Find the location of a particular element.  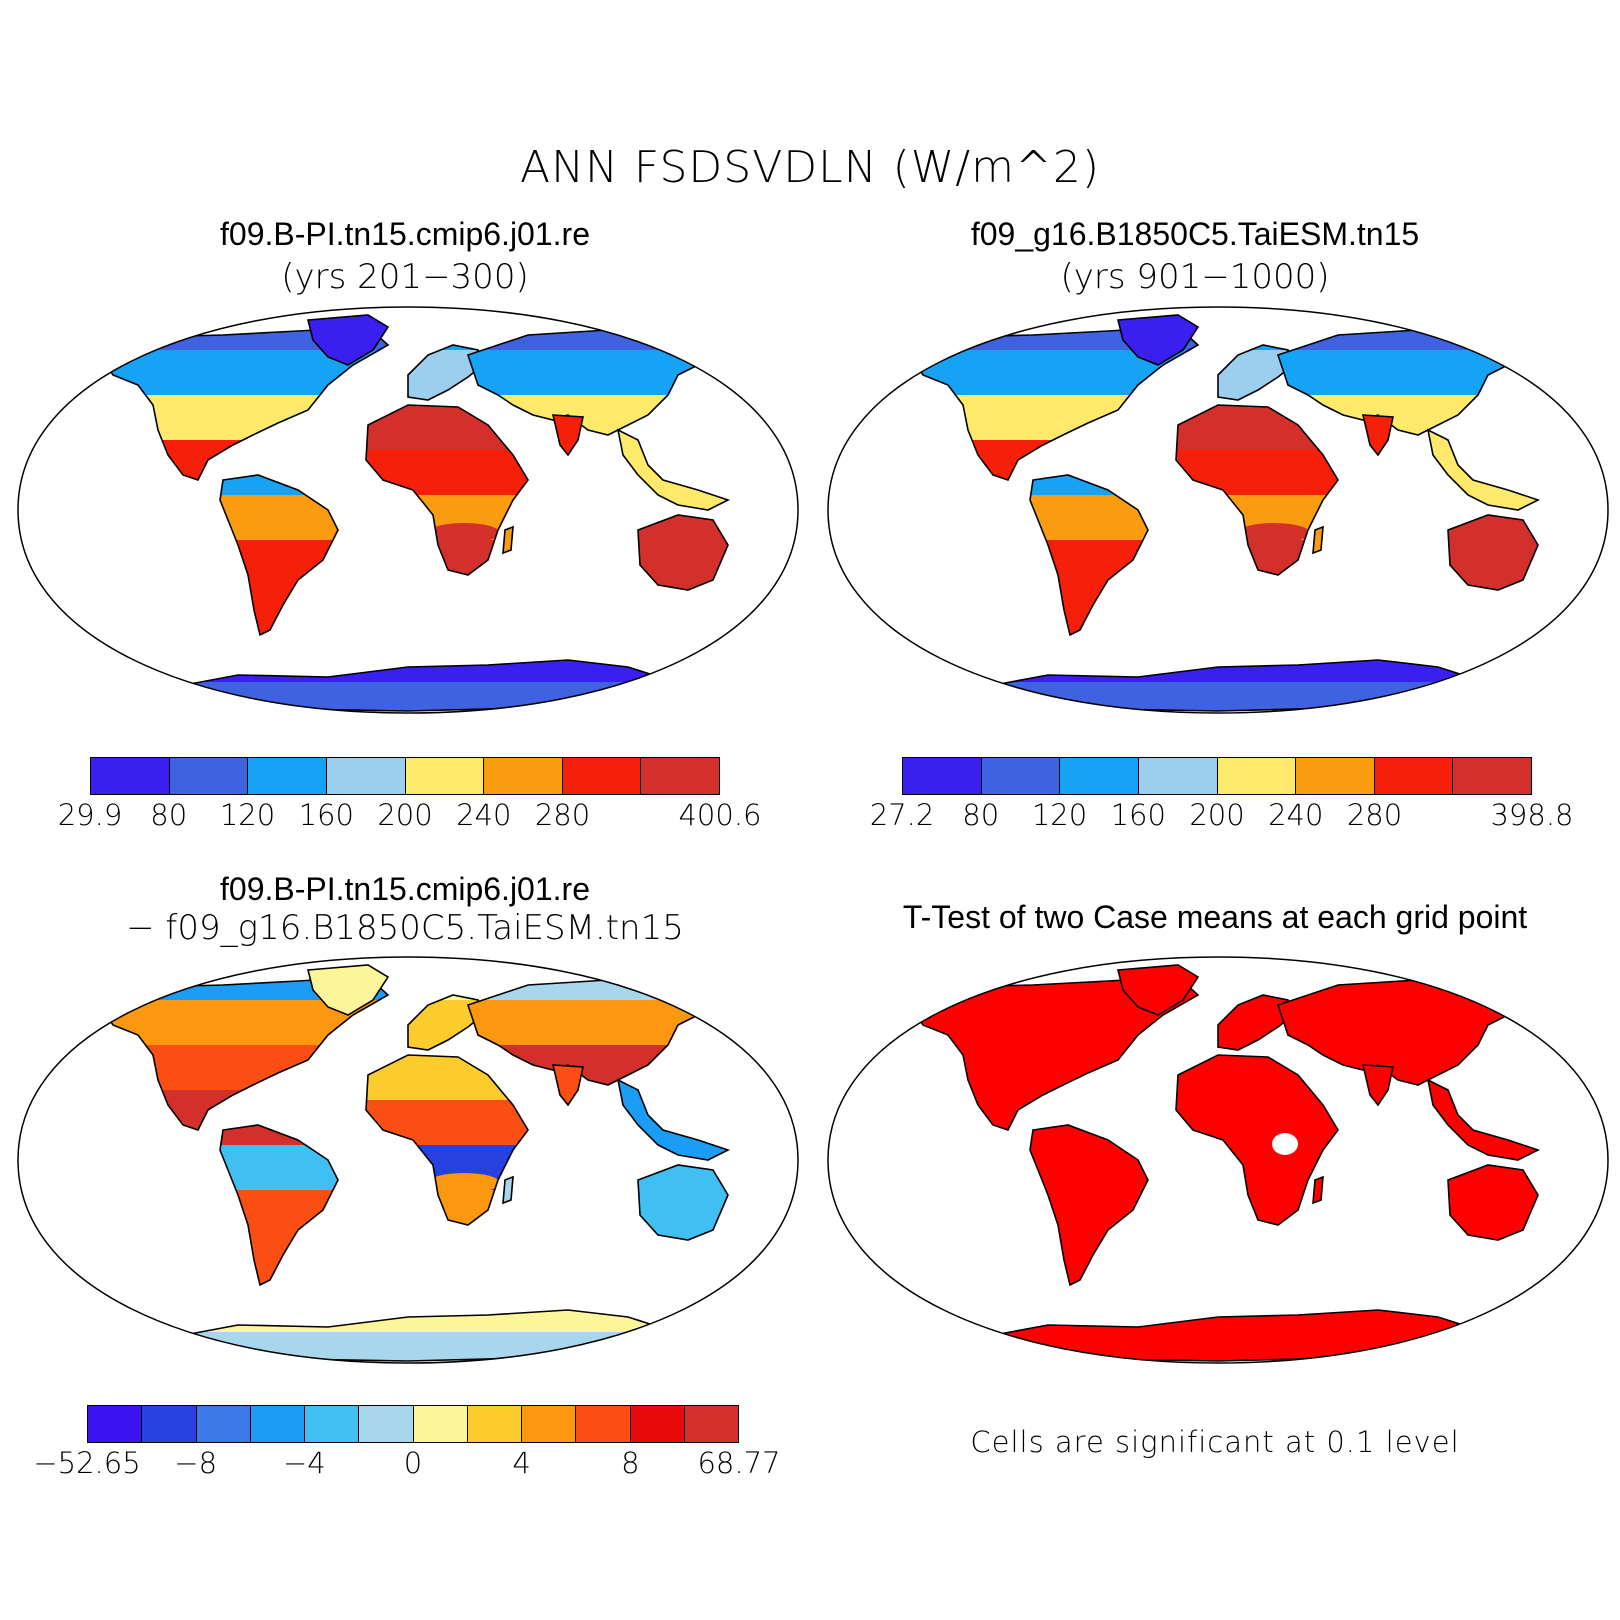

panel2-colorbar is located at coordinates (1217, 776).